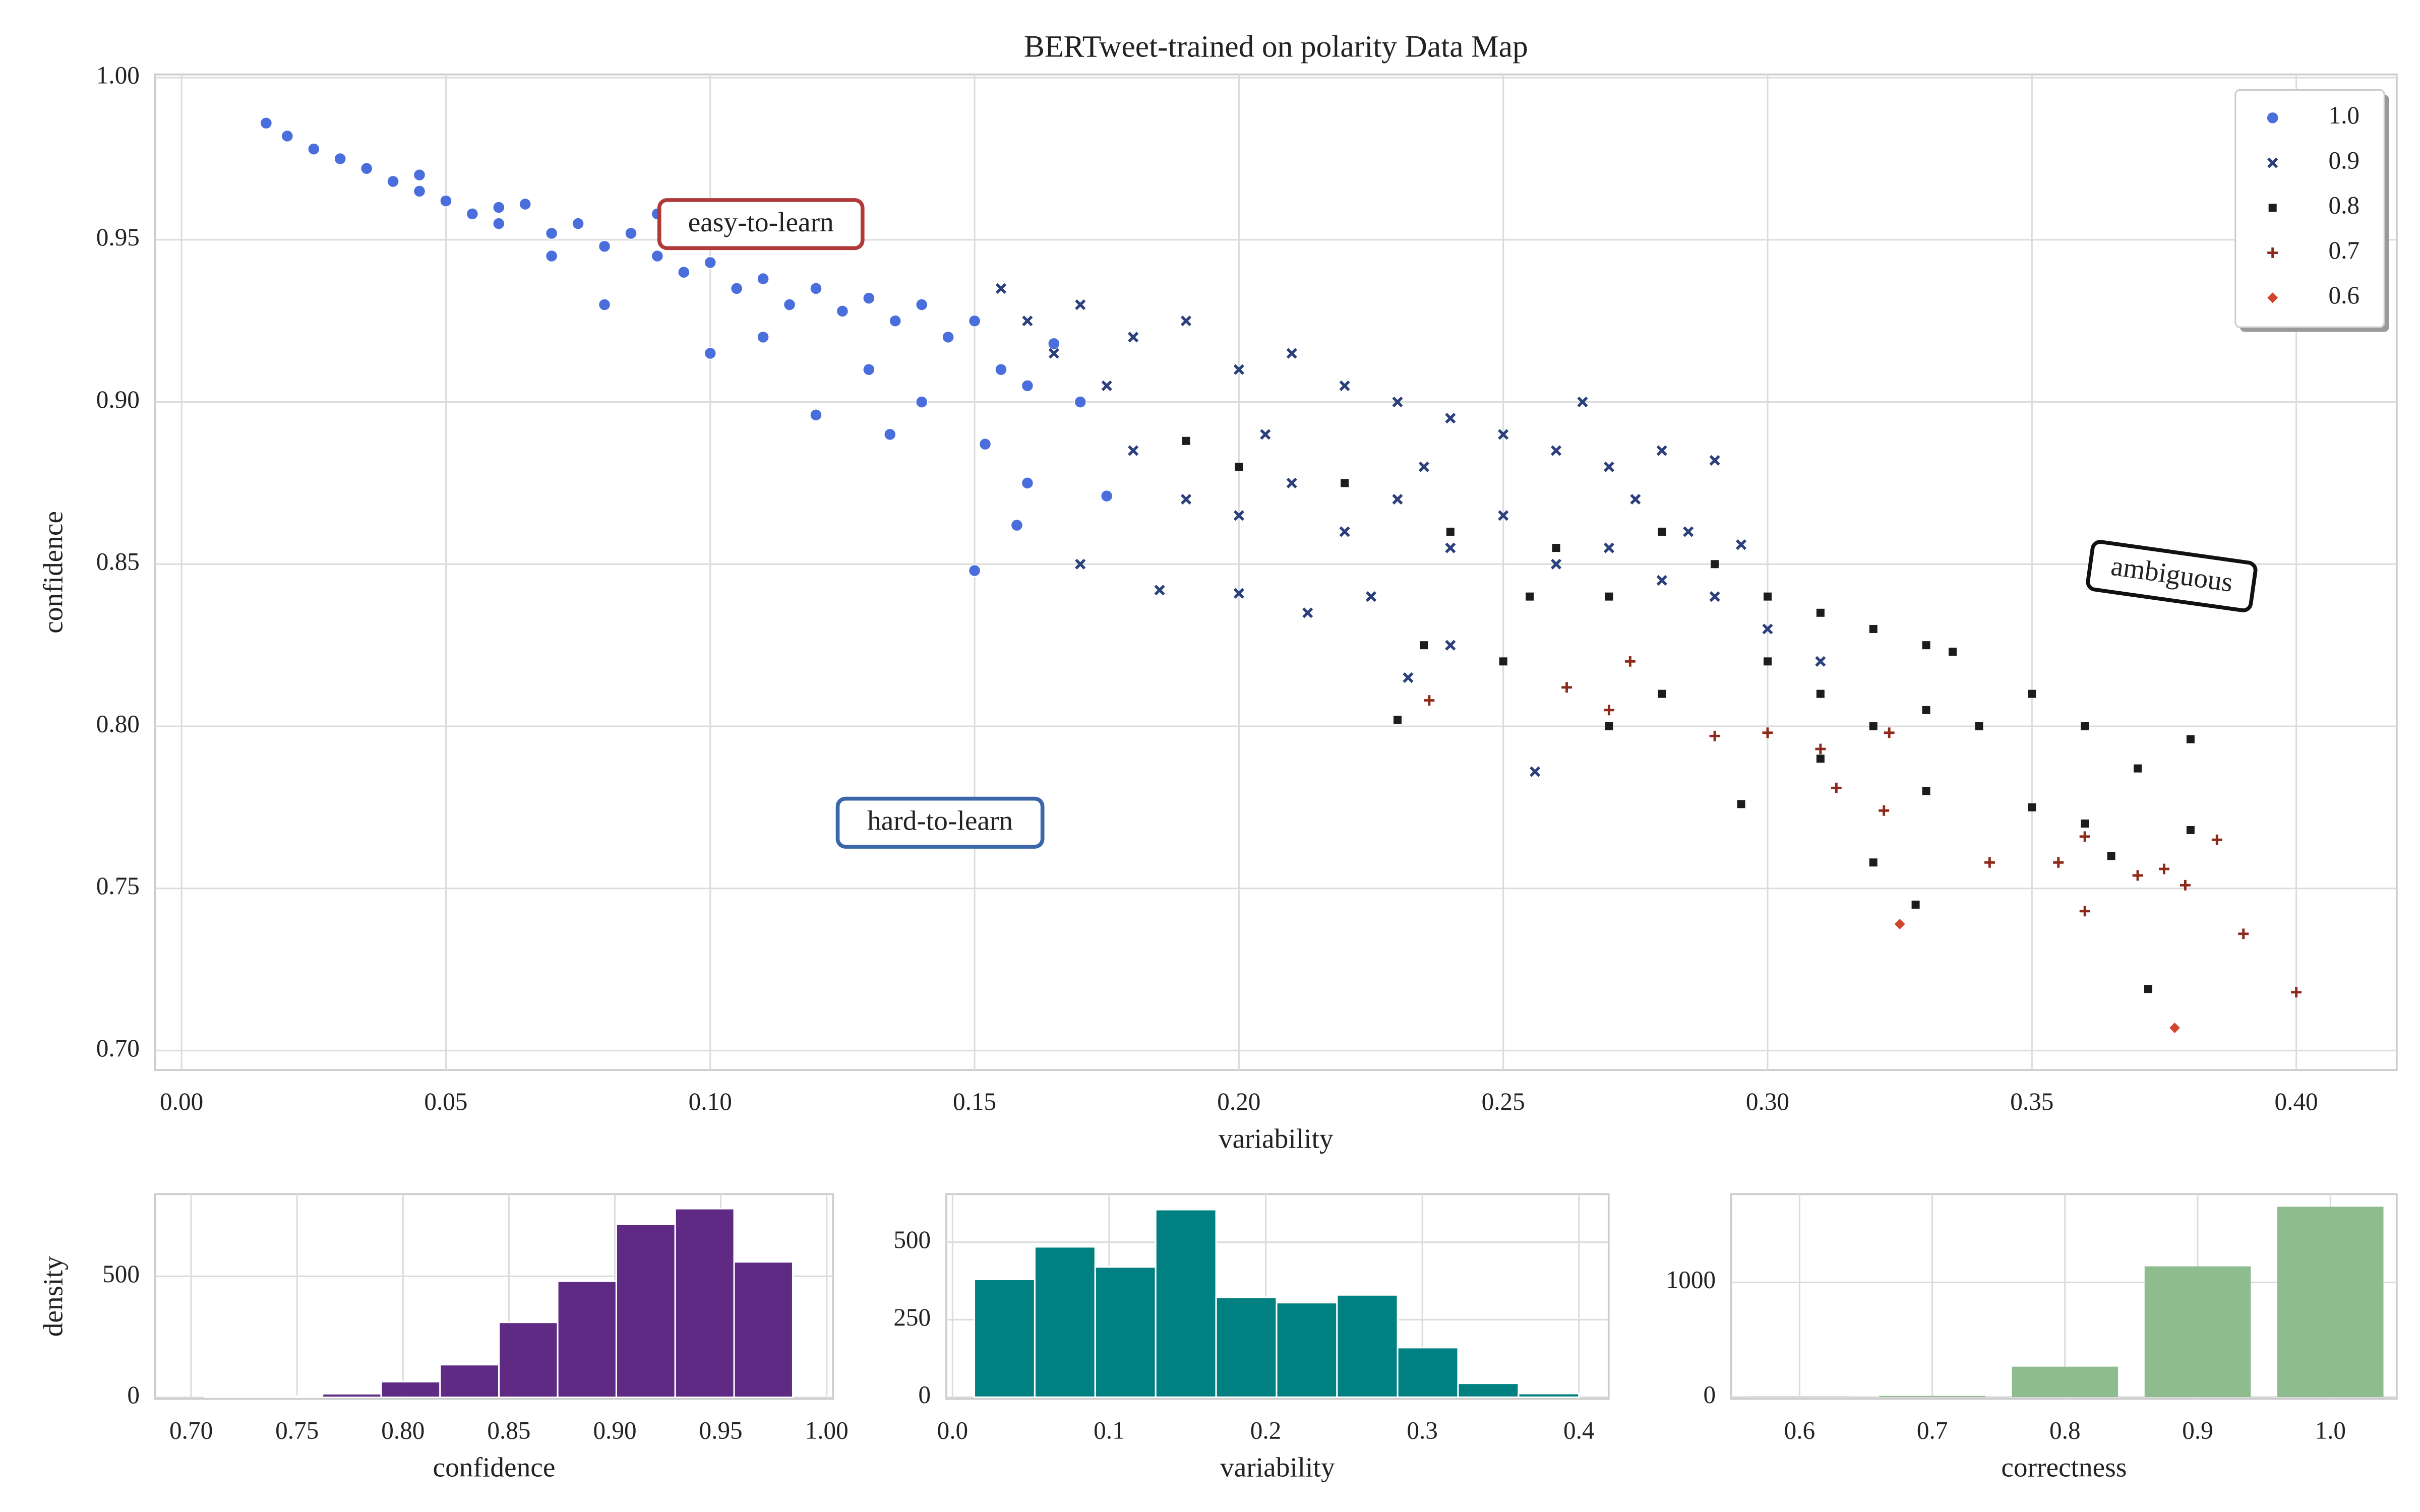 The image size is (2420, 1512). Describe the element at coordinates (52, 1297) in the screenshot. I see `y-axis-label: density` at that location.